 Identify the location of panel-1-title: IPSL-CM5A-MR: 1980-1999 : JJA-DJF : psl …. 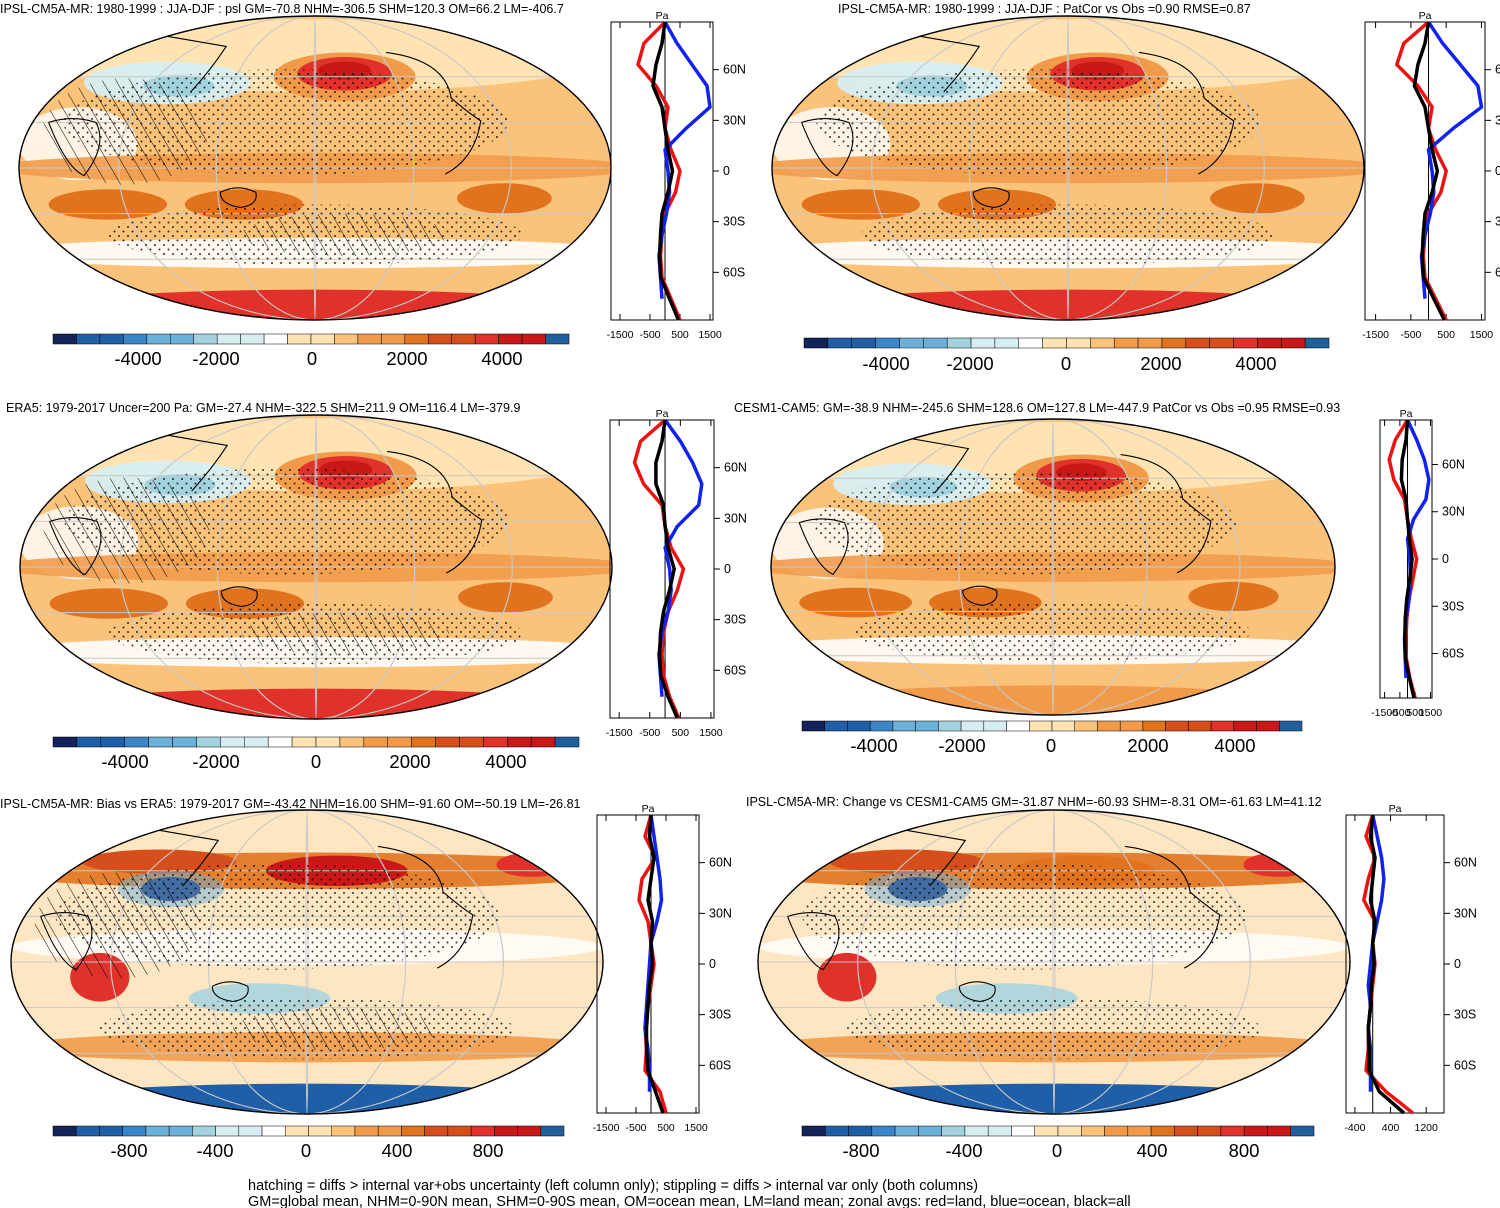
(282, 9).